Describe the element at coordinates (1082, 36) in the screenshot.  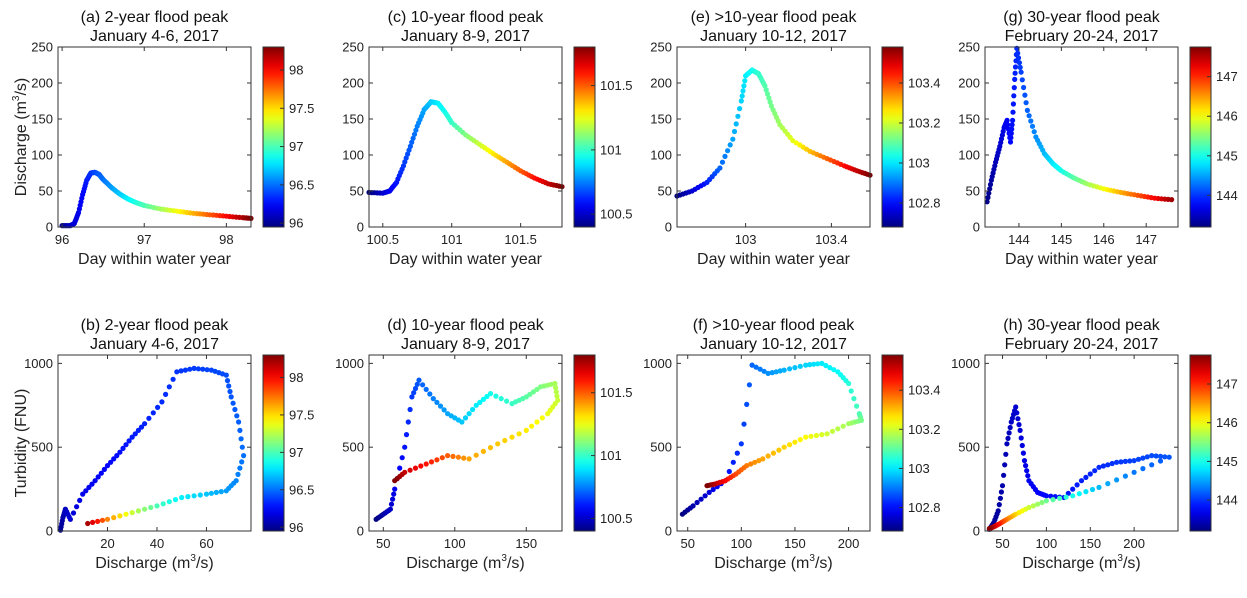
I see `panel-subtitle: February 20-24, 2017` at that location.